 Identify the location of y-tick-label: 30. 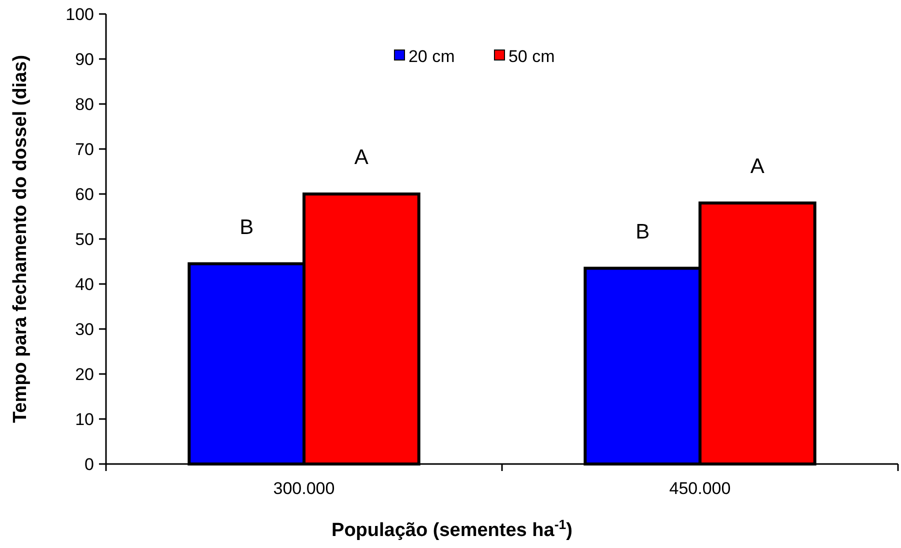
(84, 329).